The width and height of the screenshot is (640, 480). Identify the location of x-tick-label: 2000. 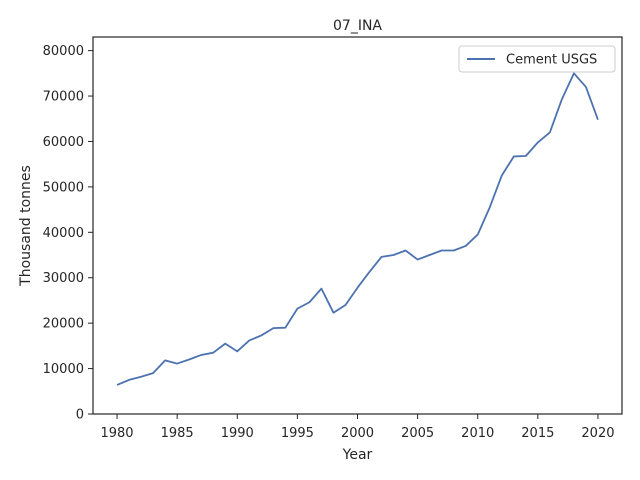
(357, 433).